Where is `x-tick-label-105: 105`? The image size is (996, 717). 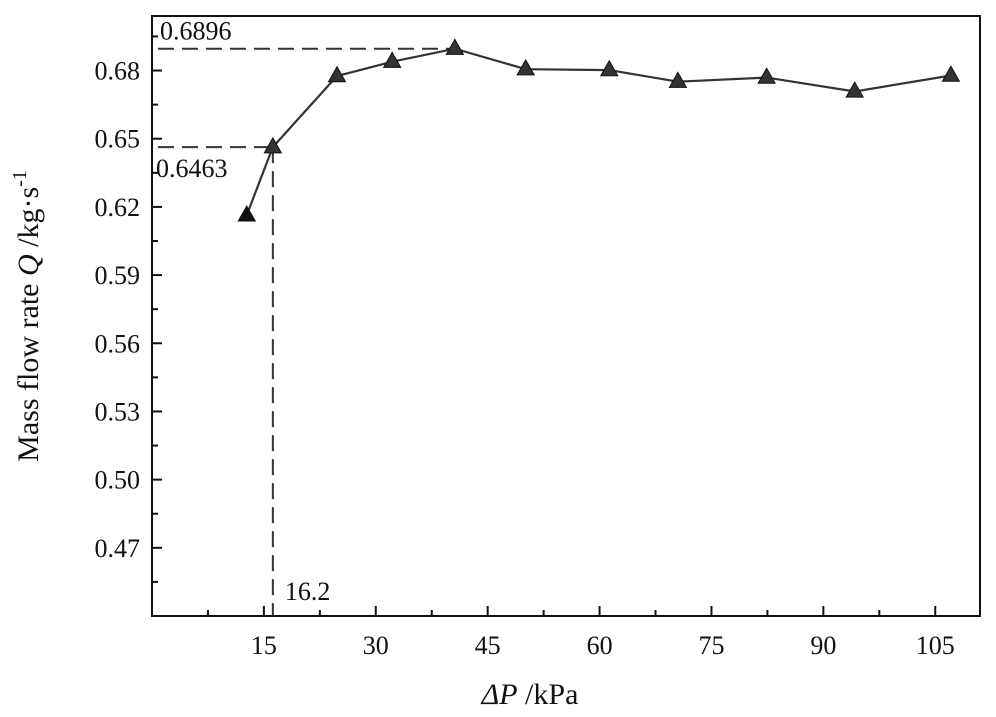
x-tick-label-105: 105 is located at coordinates (935, 645).